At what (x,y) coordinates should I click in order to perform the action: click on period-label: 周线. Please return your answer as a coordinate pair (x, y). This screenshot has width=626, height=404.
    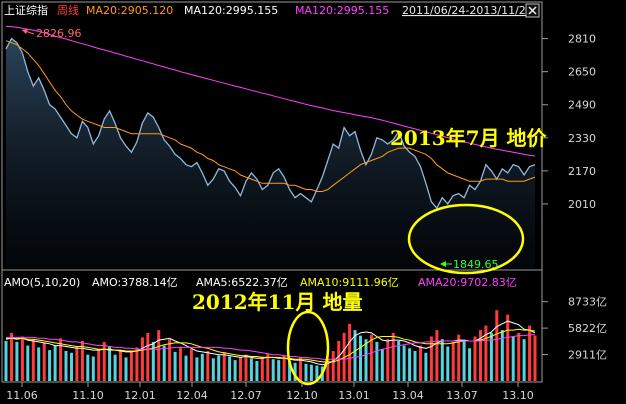
    Looking at the image, I should click on (68, 10).